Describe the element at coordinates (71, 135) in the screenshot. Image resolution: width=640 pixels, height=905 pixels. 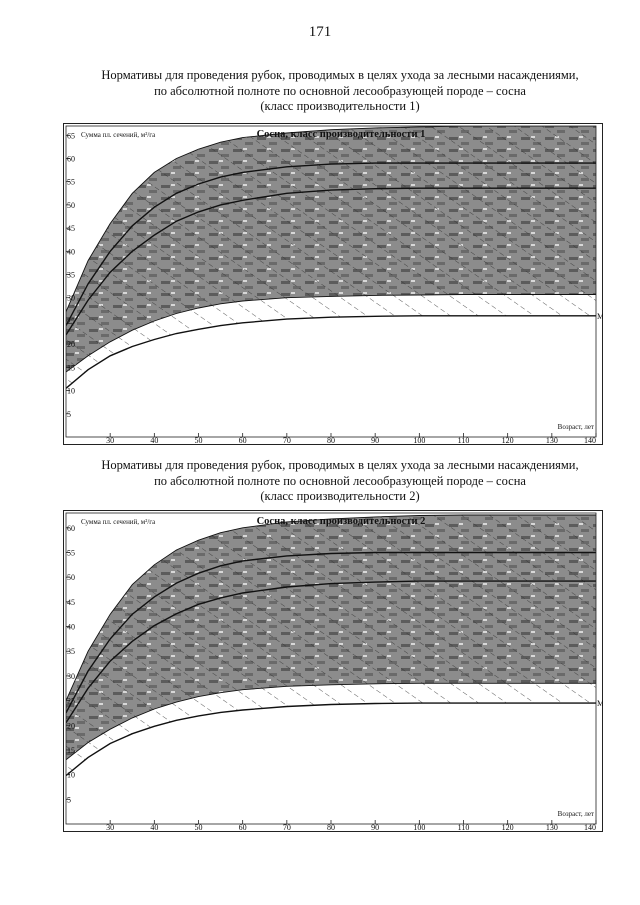
I see `y-tick-label: 65` at that location.